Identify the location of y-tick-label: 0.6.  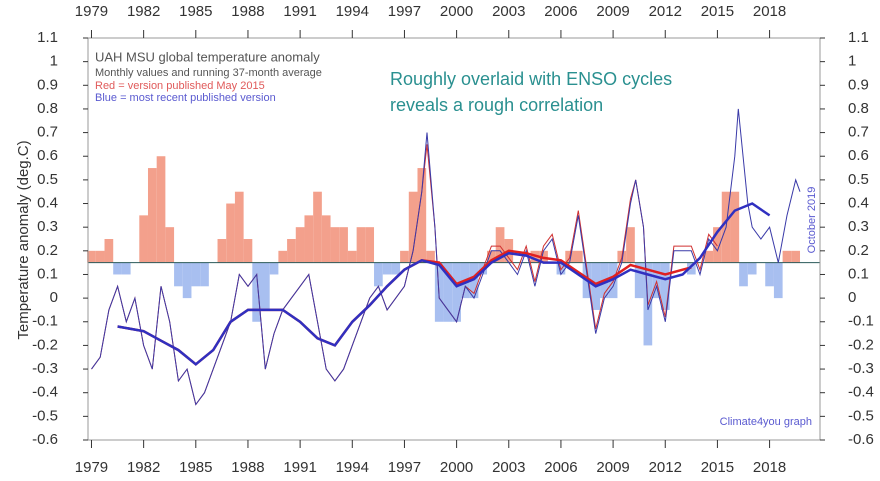
(47, 155).